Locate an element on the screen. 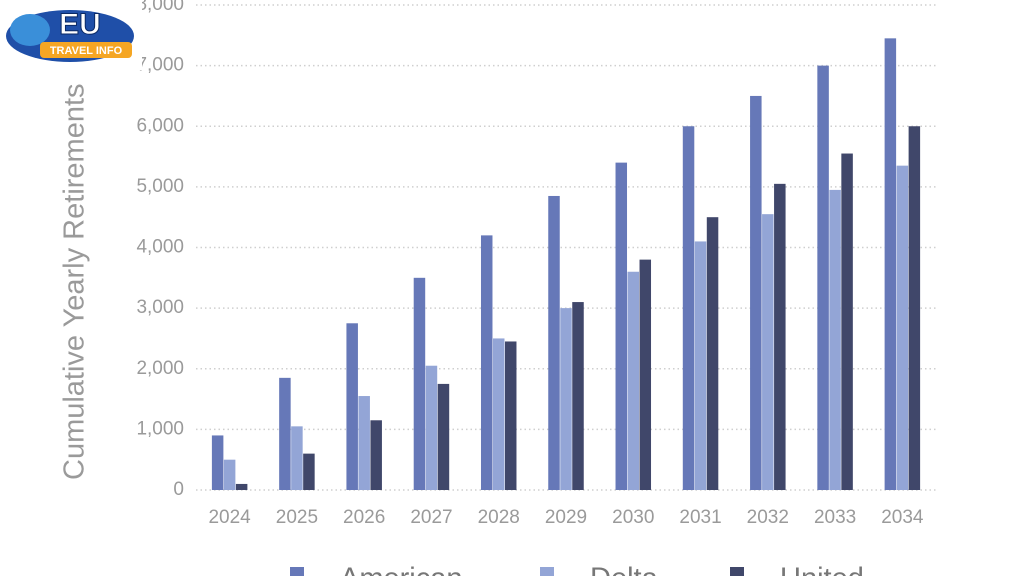 Image resolution: width=1024 pixels, height=576 pixels. x-tick-label: 2031 is located at coordinates (700, 517).